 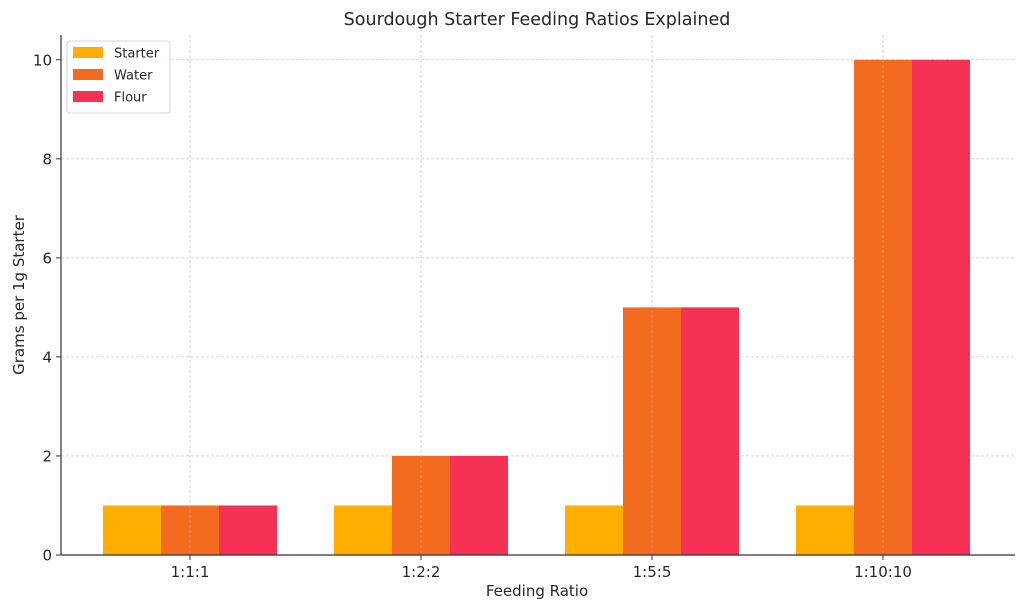 What do you see at coordinates (594, 530) in the screenshot?
I see `bar-starter-1:5:5` at bounding box center [594, 530].